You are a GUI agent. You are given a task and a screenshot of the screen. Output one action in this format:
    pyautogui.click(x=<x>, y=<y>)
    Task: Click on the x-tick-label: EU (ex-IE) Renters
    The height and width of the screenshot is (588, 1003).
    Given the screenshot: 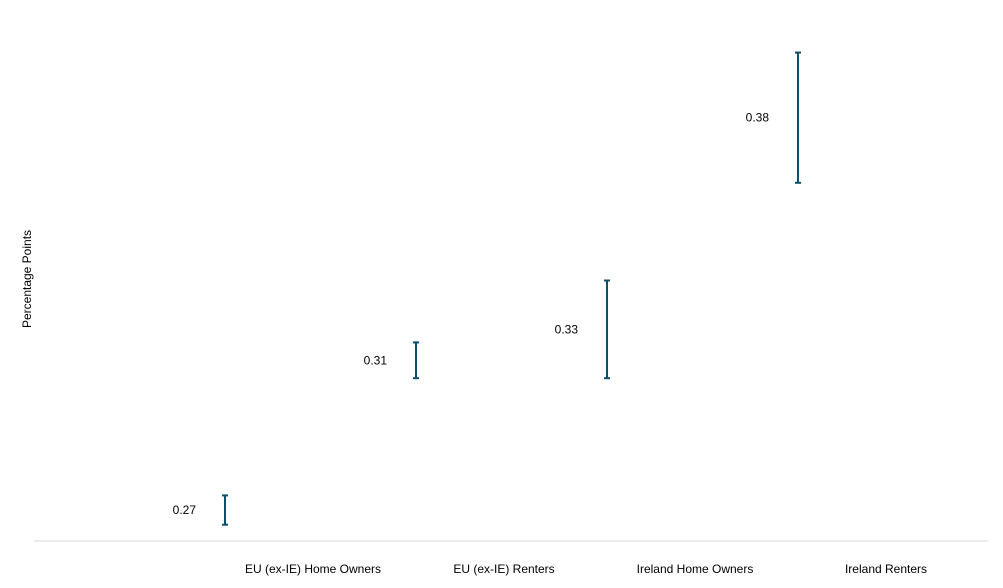 What is the action you would take?
    pyautogui.click(x=503, y=569)
    